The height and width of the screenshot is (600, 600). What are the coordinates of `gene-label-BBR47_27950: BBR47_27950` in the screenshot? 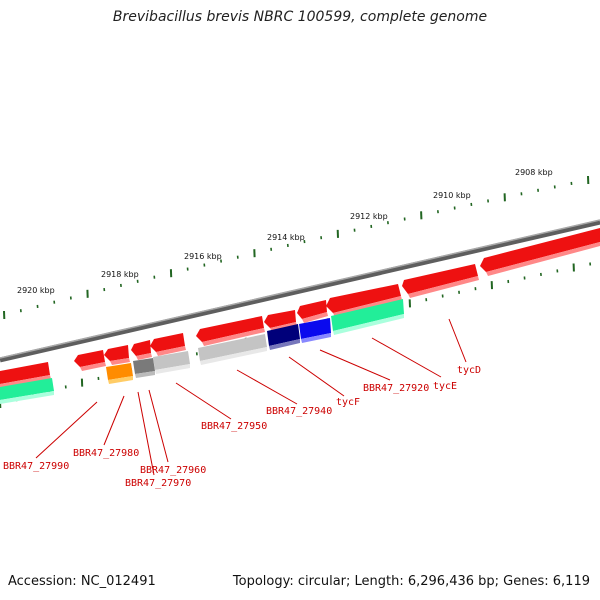 It's located at (234, 426).